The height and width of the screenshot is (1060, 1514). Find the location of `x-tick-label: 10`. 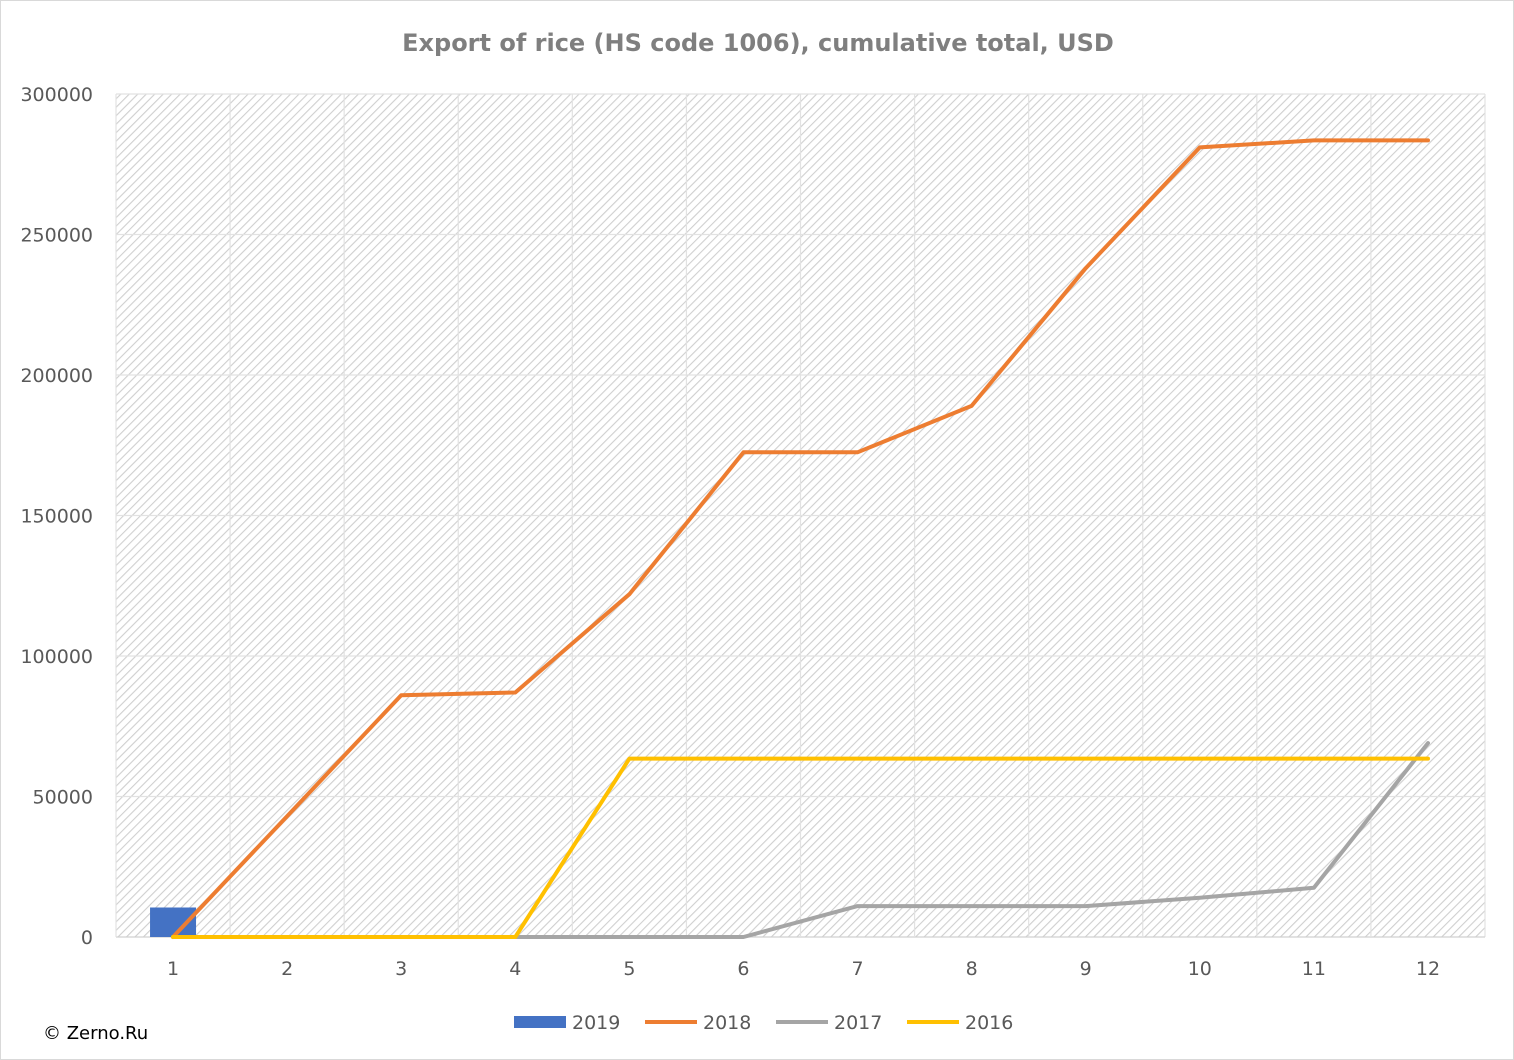

x-tick-label: 10 is located at coordinates (1200, 969).